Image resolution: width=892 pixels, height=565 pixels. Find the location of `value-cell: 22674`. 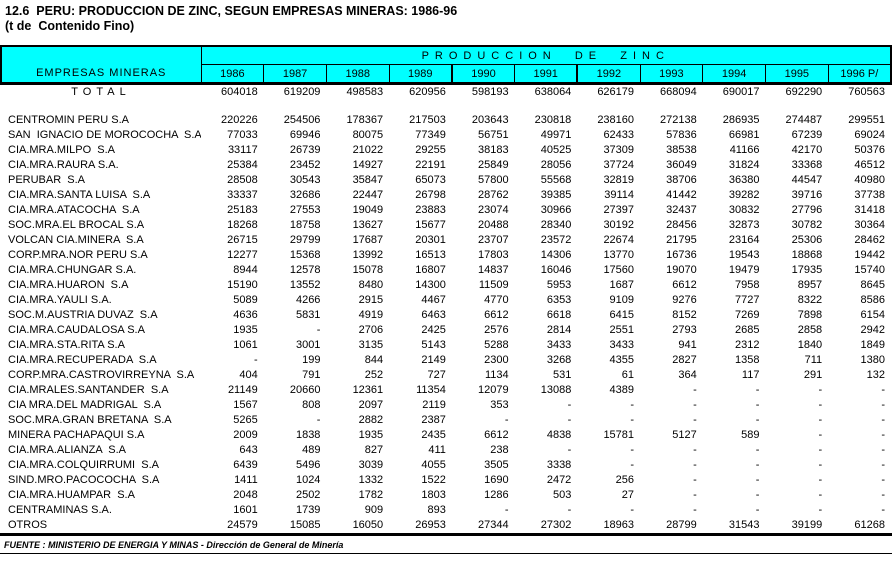

value-cell: 22674 is located at coordinates (619, 240).